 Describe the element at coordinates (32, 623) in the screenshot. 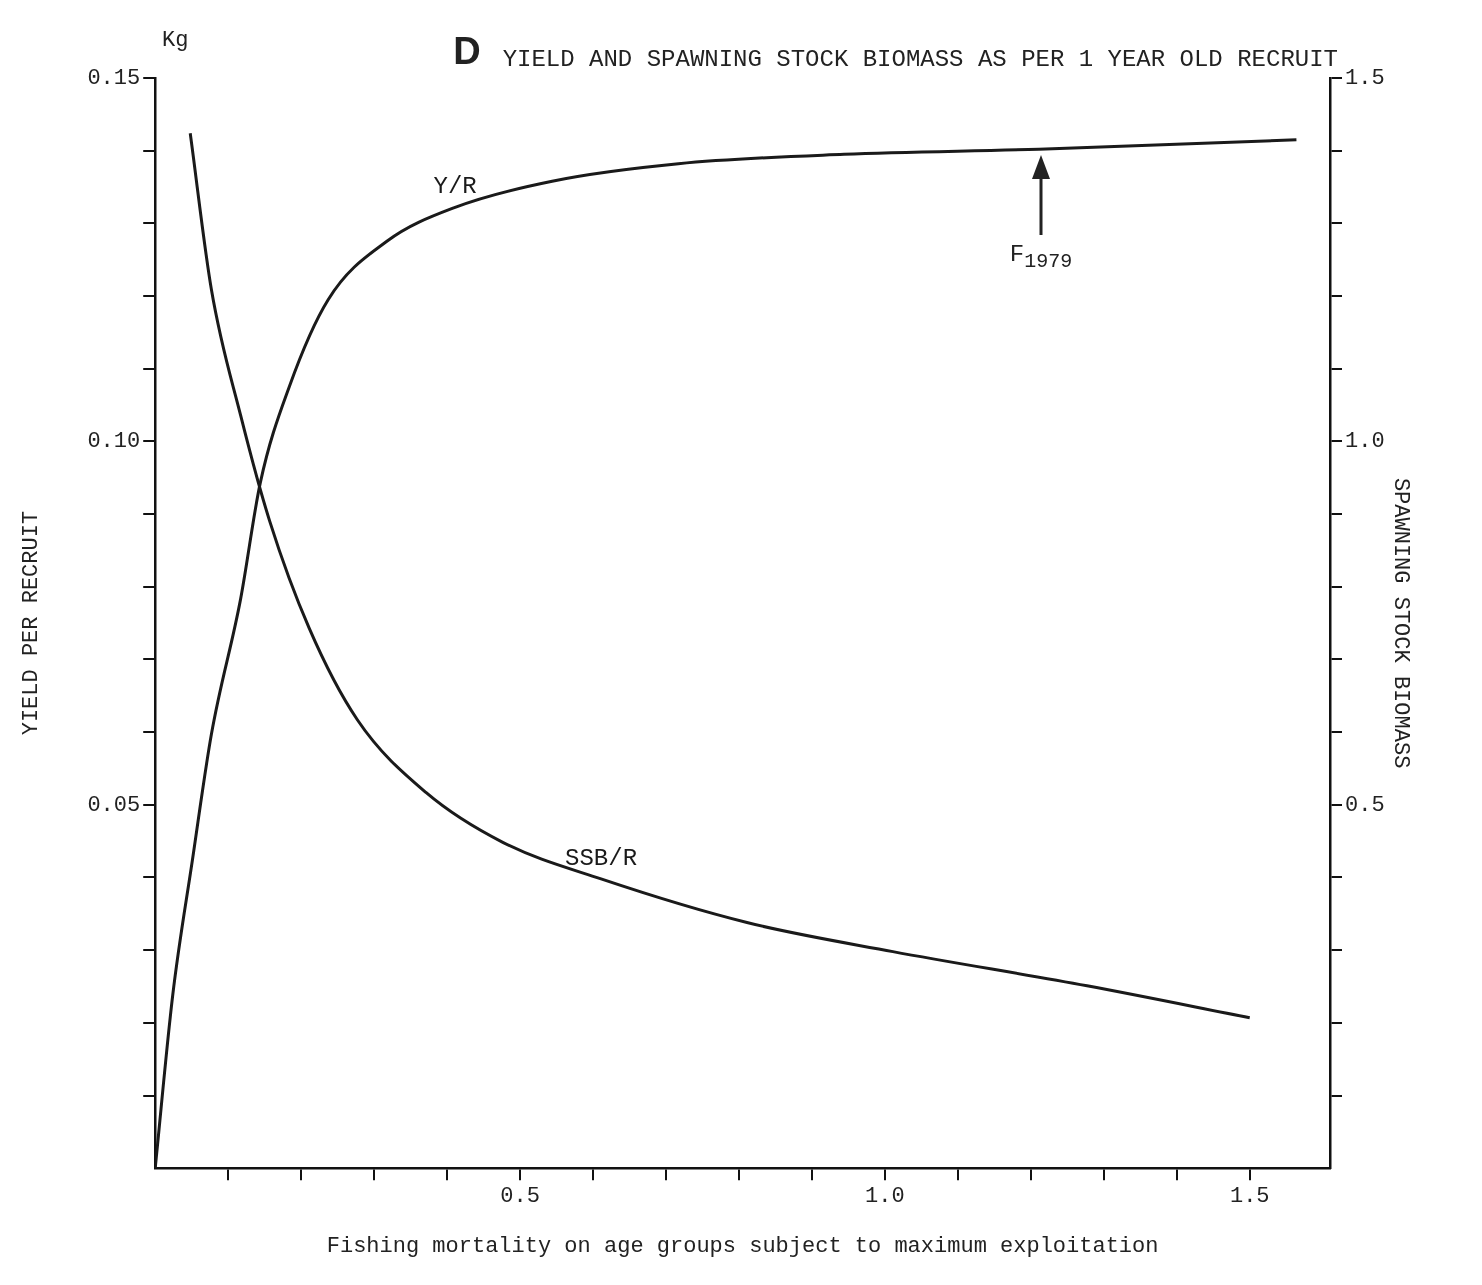

I see `y-axis-title: YIELD PER RECRUIT` at that location.